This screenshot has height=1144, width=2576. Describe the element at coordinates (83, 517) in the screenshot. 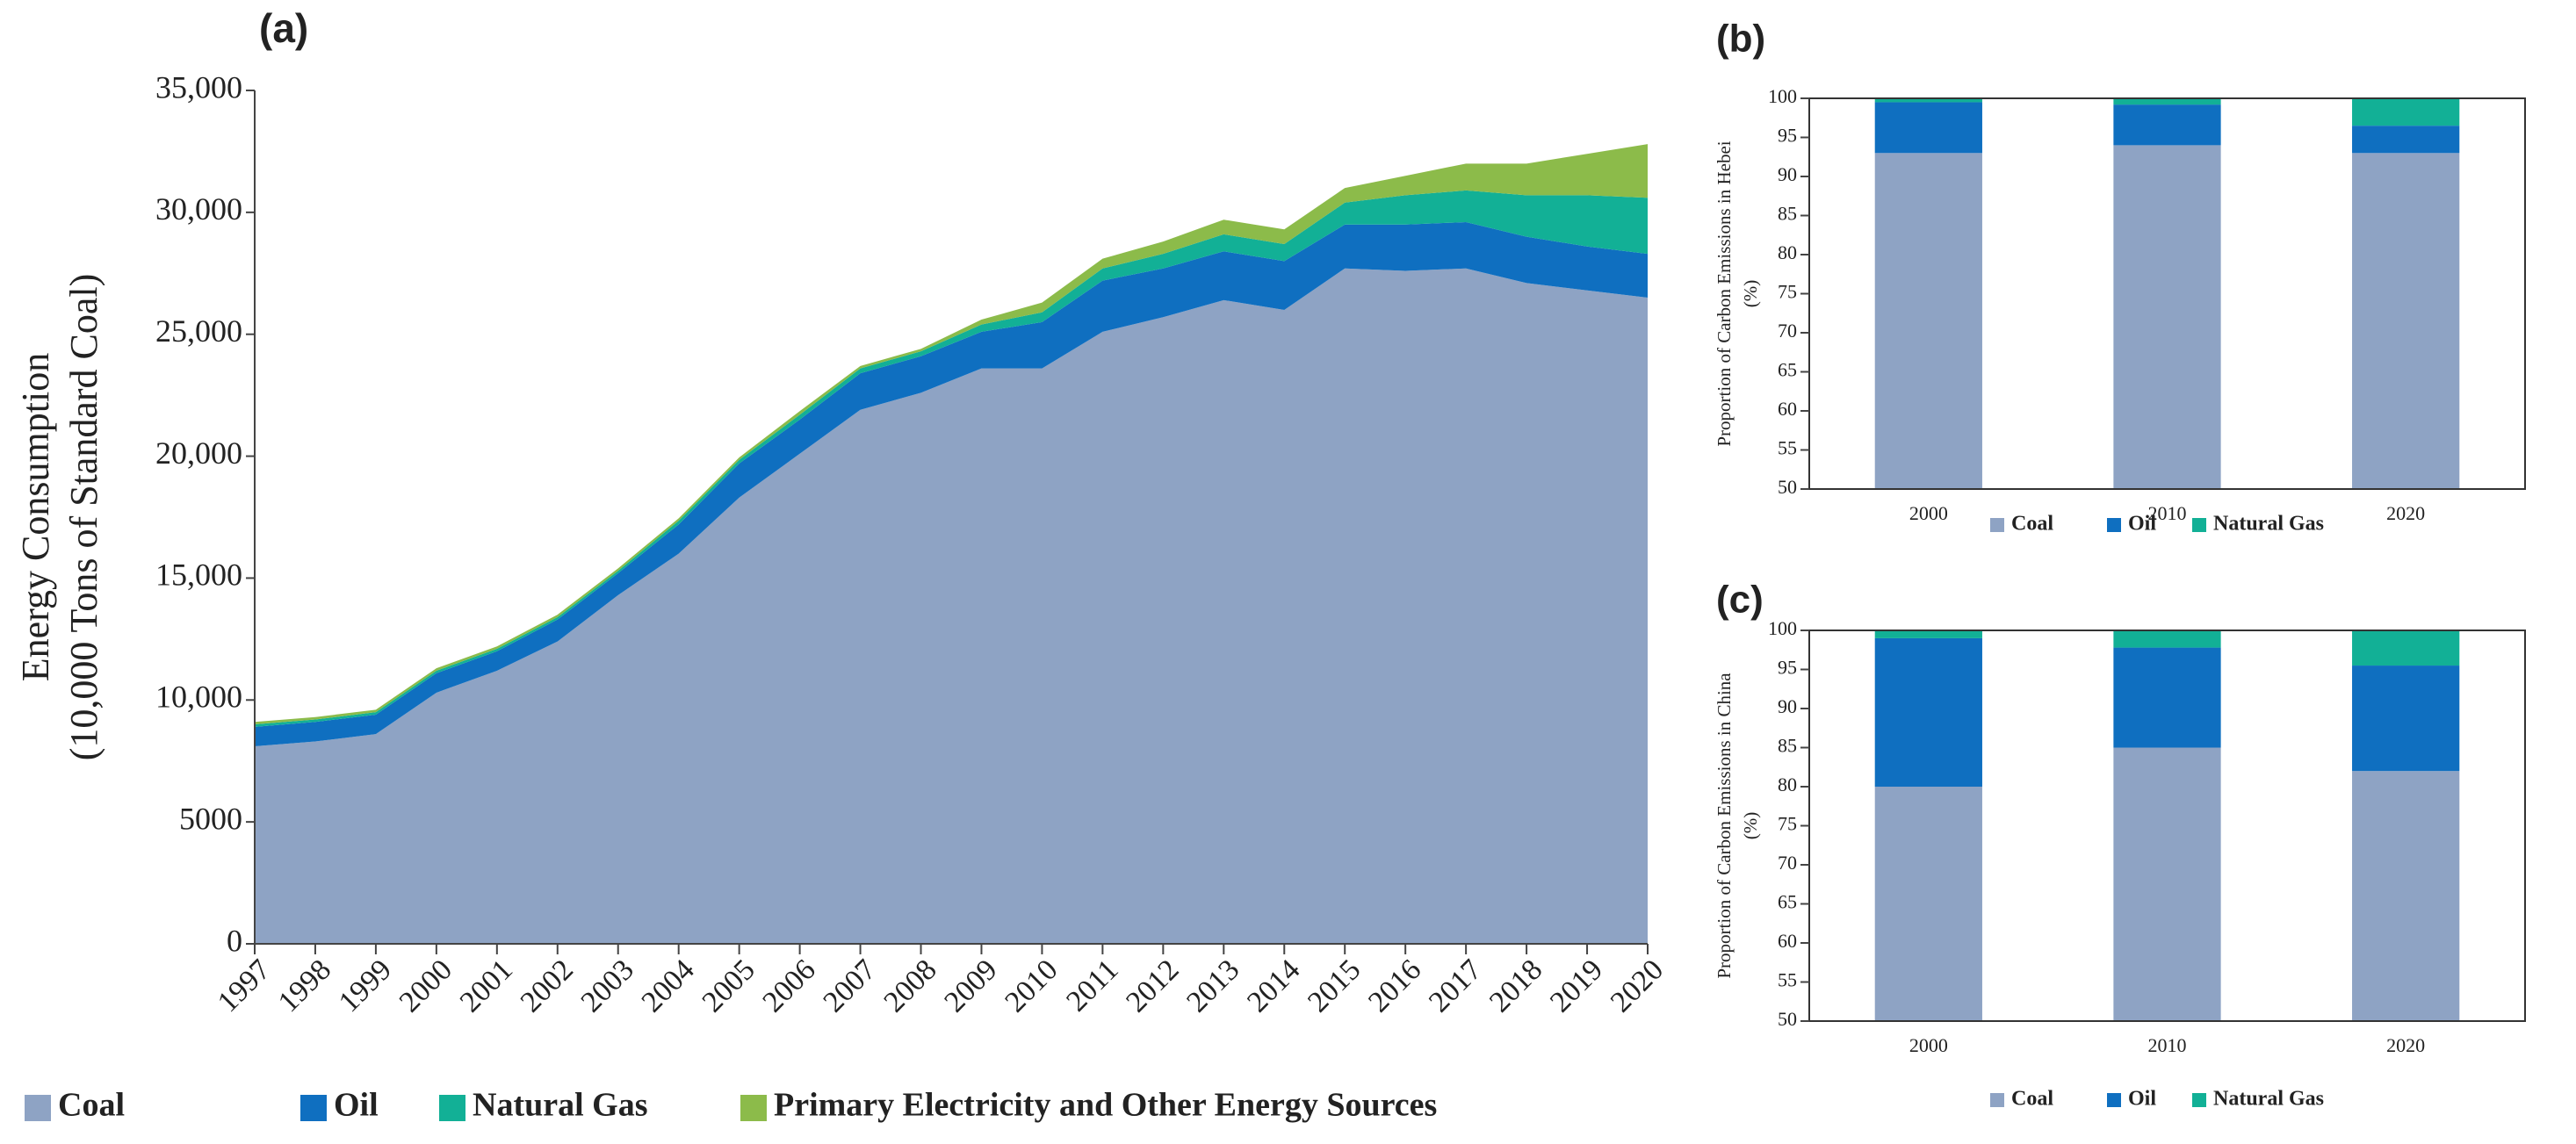

I see `y-axis-label: (10,000 Tons of Standard Coal)` at that location.